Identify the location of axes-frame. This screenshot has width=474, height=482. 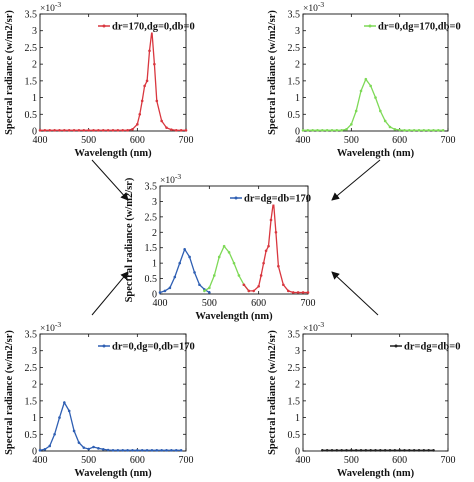
(375, 72).